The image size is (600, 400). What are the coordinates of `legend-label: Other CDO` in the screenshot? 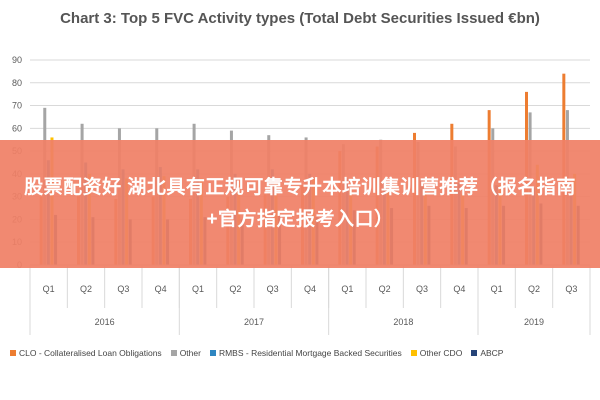 It's located at (441, 353).